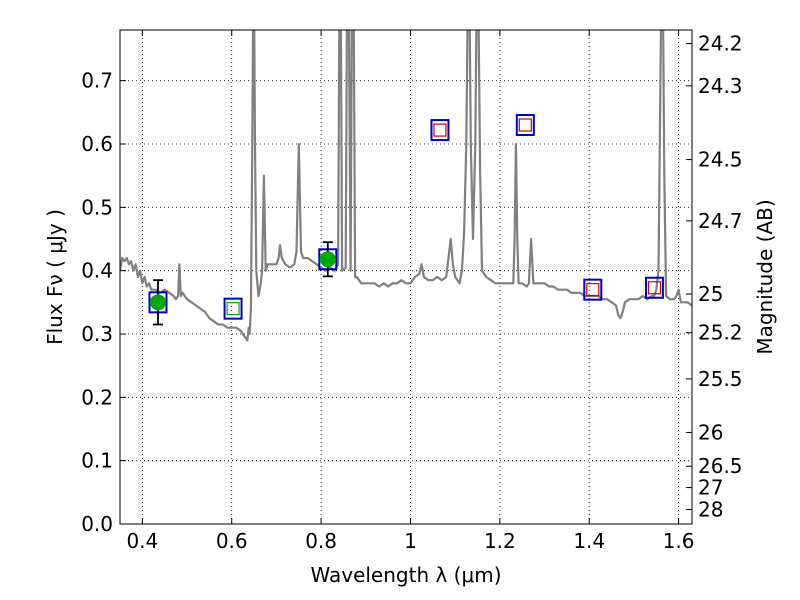 The width and height of the screenshot is (800, 600). What do you see at coordinates (97, 397) in the screenshot?
I see `y-tick-label: 0.2` at bounding box center [97, 397].